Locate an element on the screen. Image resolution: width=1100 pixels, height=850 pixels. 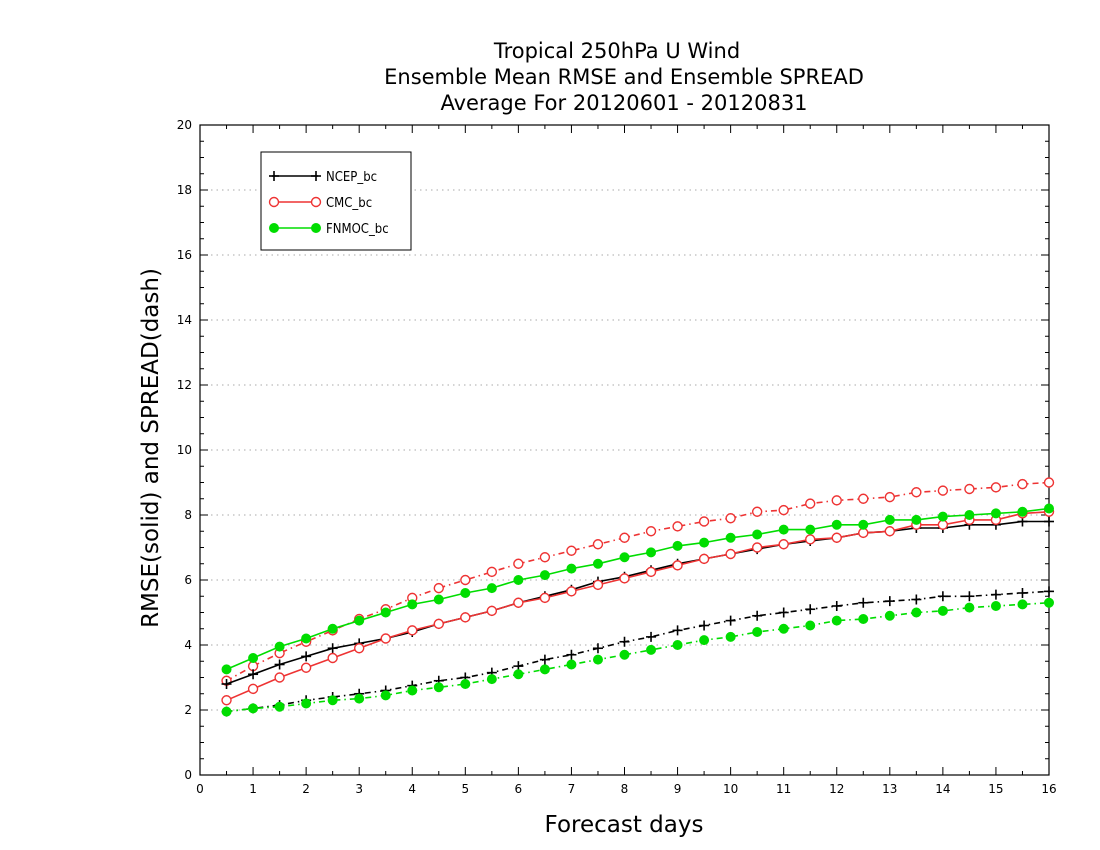
legend-box is located at coordinates (336, 201).